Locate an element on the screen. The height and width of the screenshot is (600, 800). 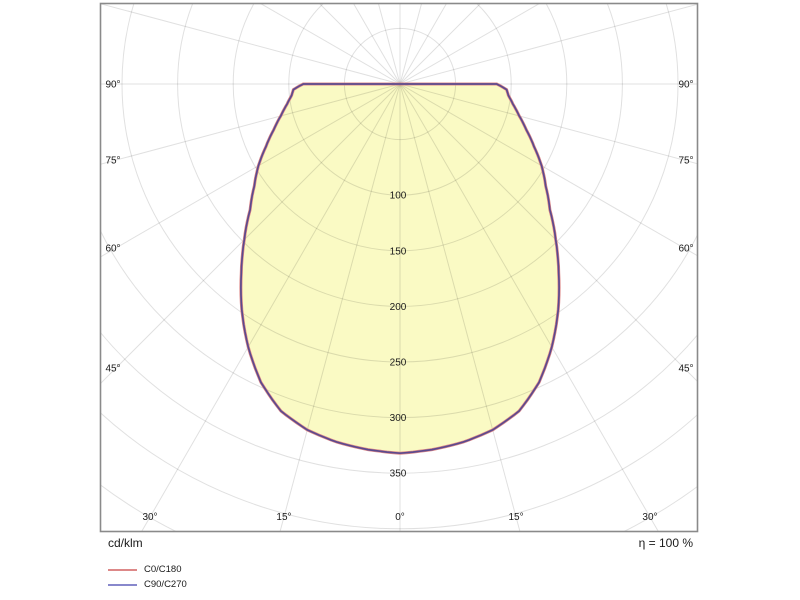
radial-tick-label: 250 is located at coordinates (398, 363).